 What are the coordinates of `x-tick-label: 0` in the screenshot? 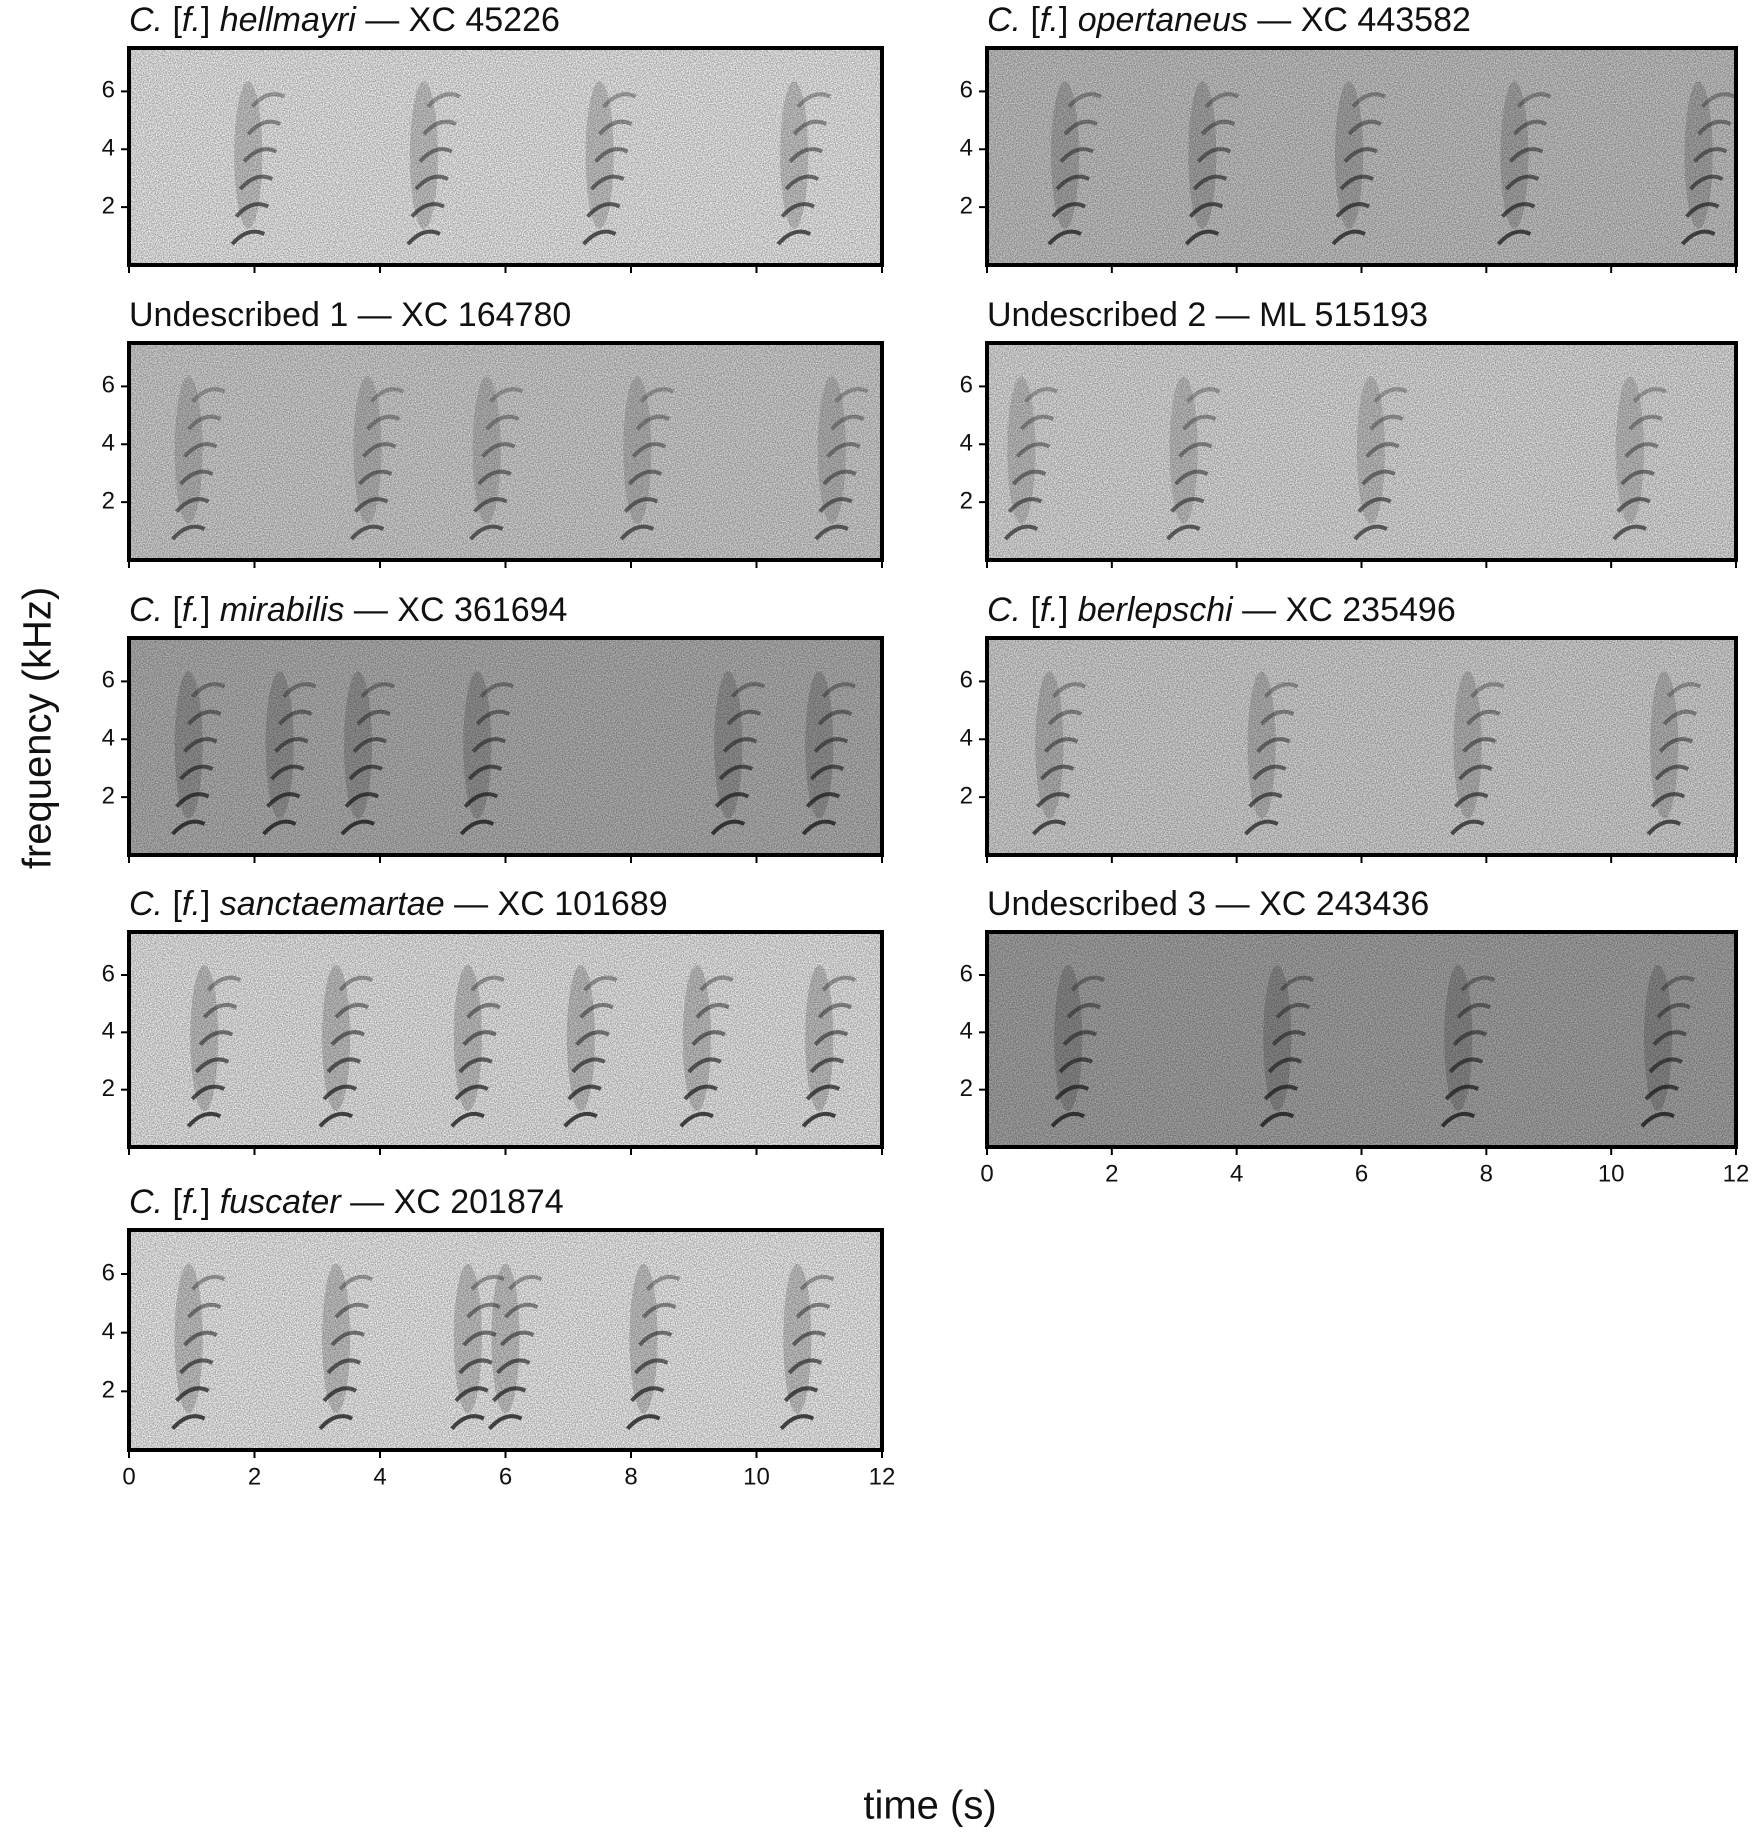 It's located at (986, 1173).